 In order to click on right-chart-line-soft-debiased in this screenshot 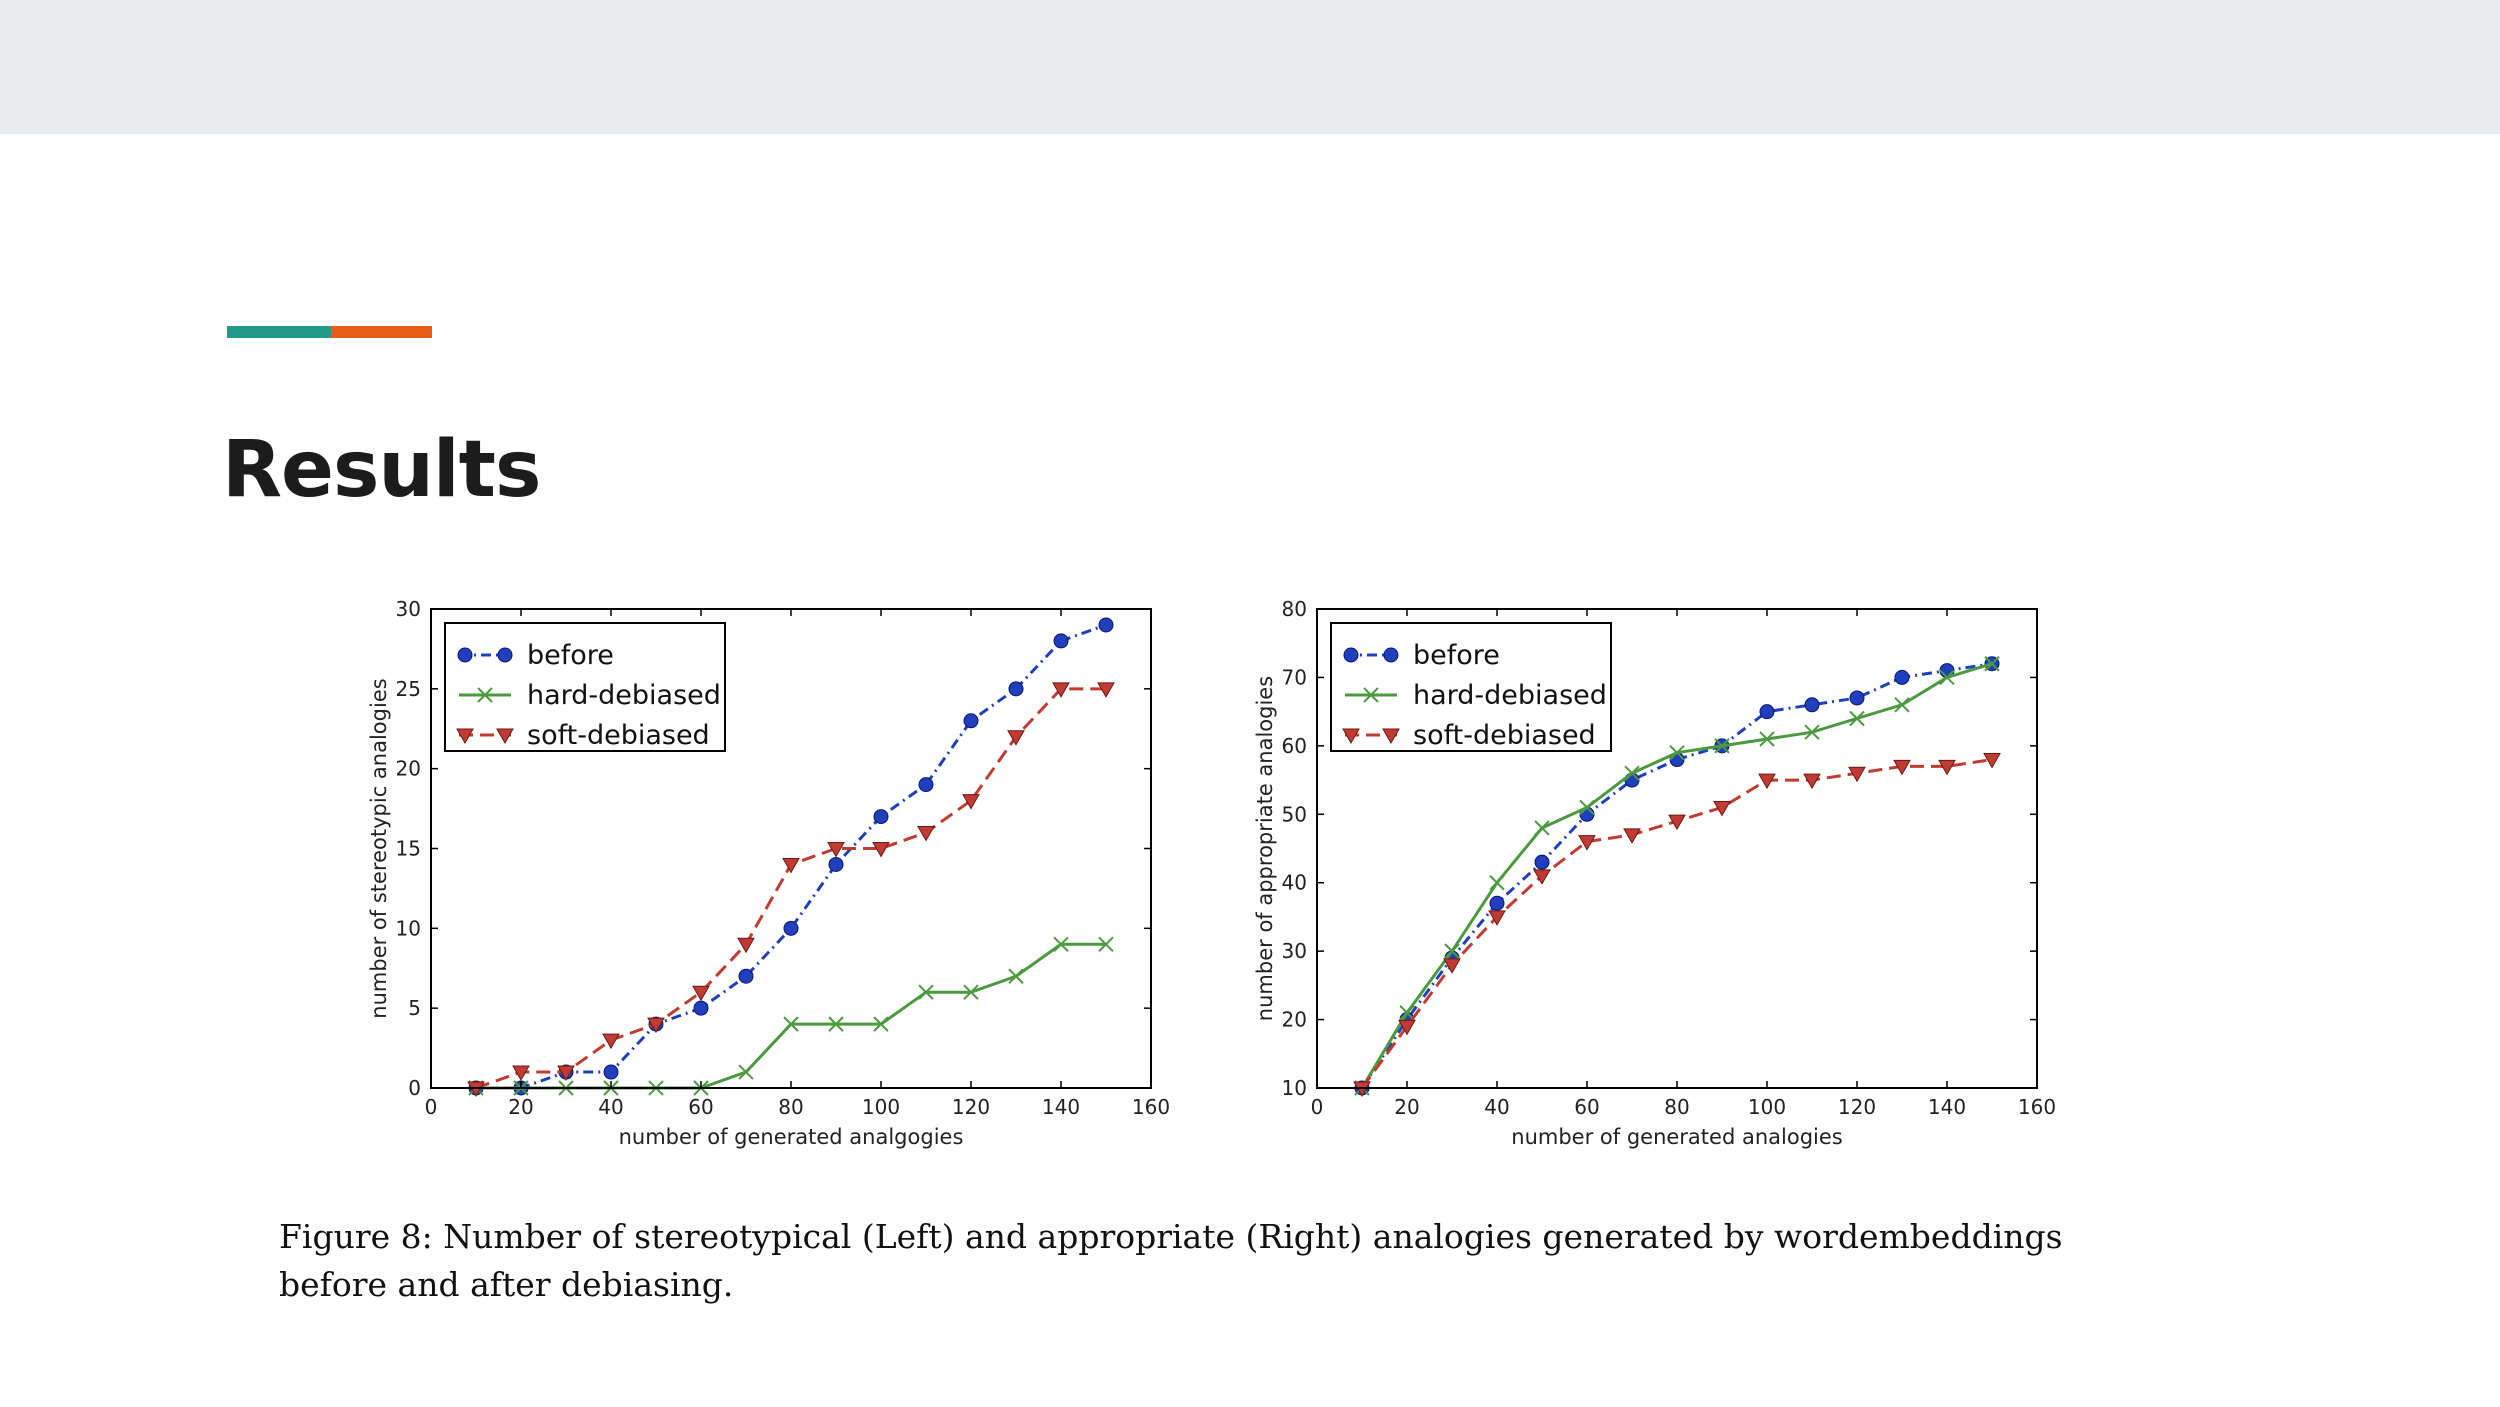, I will do `click(1676, 923)`.